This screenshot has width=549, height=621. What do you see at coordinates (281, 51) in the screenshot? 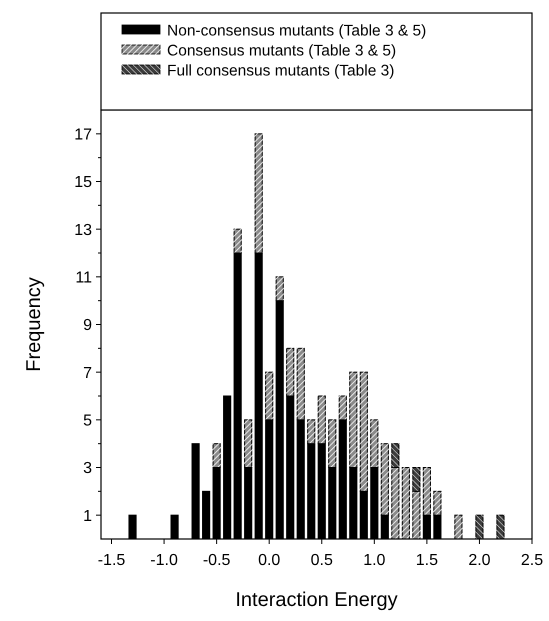
I see `legend-label: Consensus mutants (Table 3 & 5)` at bounding box center [281, 51].